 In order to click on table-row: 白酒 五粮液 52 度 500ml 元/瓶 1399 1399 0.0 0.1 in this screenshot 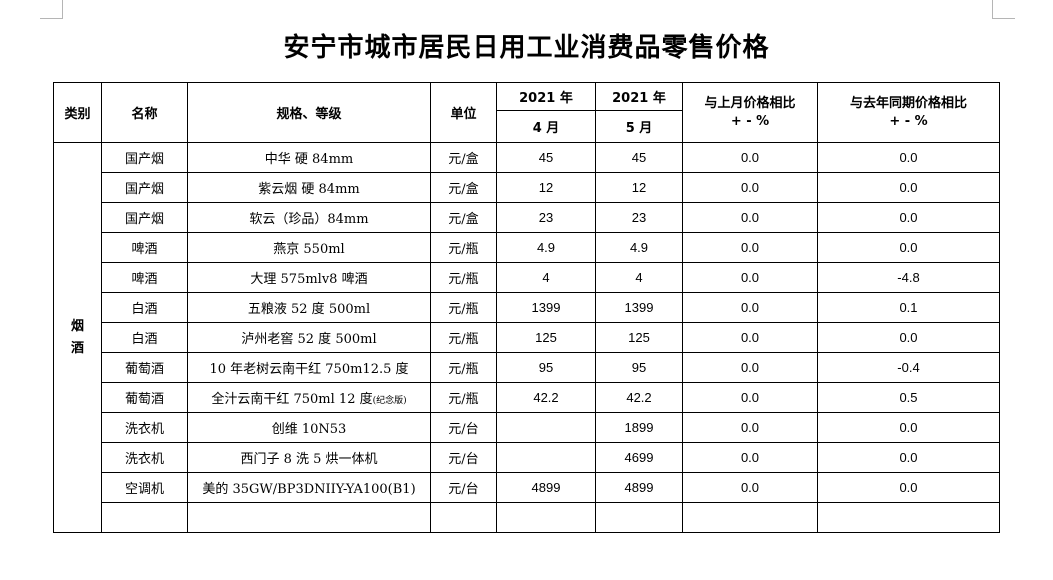, I will do `click(527, 307)`.